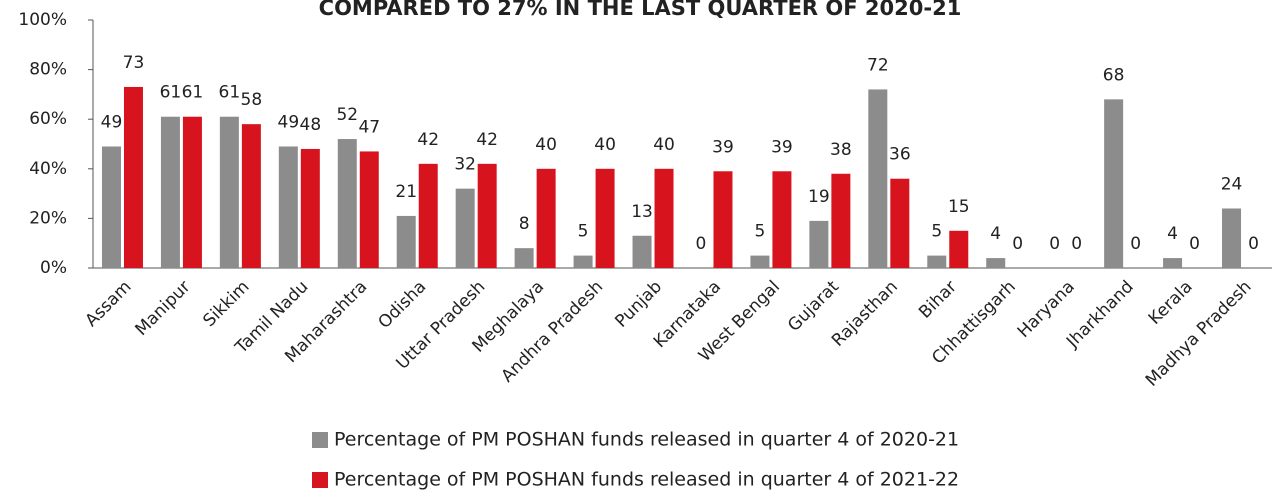 This screenshot has height=496, width=1274. I want to click on value-label: 13, so click(642, 212).